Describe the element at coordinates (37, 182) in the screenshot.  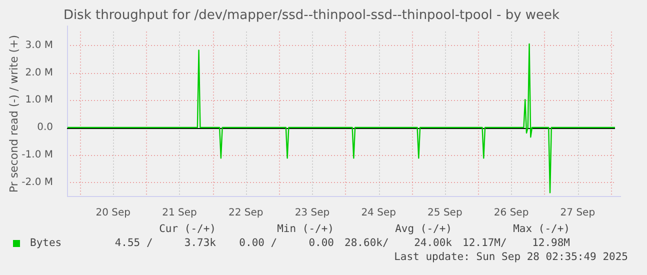
I see `y-tick-label: -2.0 M` at that location.